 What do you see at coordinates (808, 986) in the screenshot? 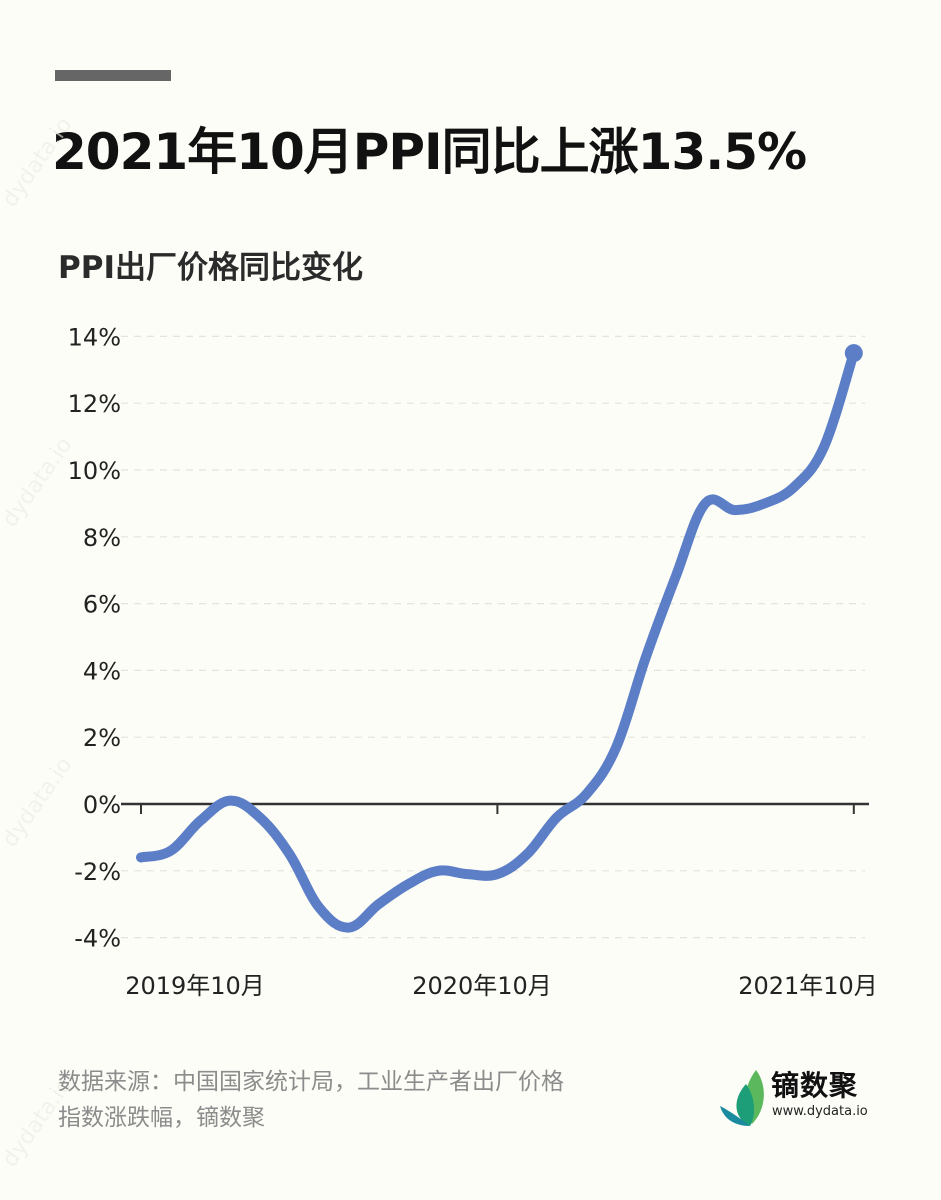
I see `x-tick-label: 2021年10月` at bounding box center [808, 986].